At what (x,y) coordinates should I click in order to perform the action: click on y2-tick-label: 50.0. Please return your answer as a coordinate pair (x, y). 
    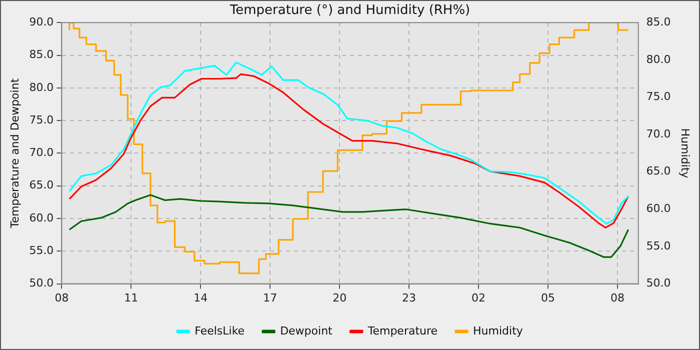
    Looking at the image, I should click on (658, 283).